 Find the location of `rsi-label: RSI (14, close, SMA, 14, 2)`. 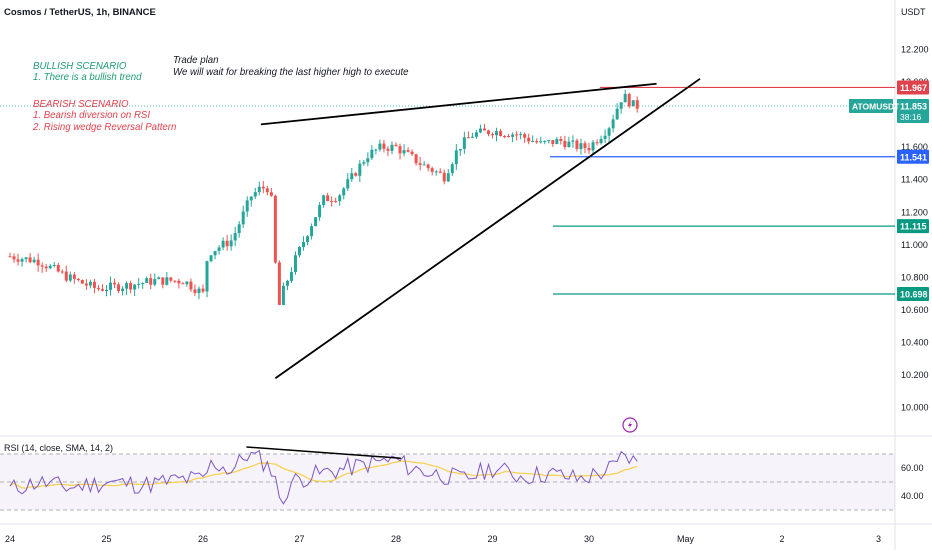

rsi-label: RSI (14, close, SMA, 14, 2) is located at coordinates (59, 448).